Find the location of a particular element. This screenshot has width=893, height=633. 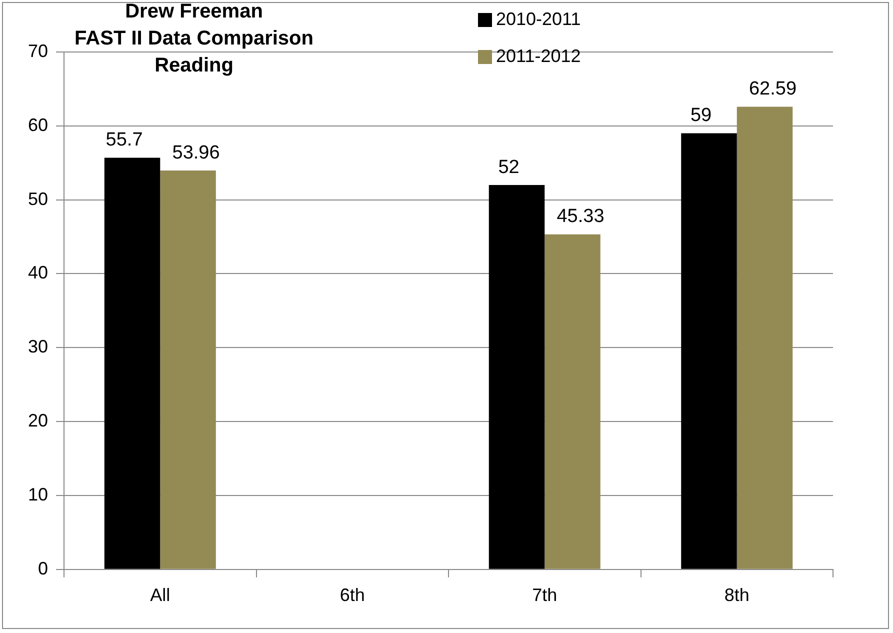

y-tick-label: 60 is located at coordinates (38, 124).